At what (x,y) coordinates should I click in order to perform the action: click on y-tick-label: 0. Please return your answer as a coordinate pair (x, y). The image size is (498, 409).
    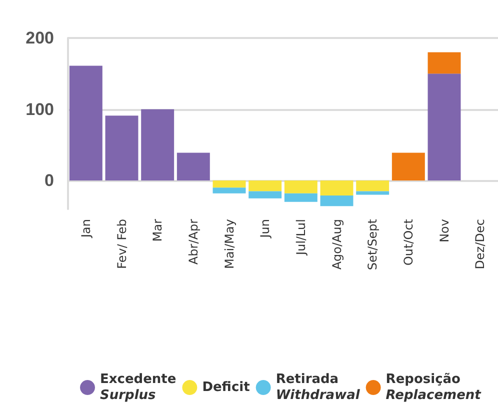
    Looking at the image, I should click on (49, 180).